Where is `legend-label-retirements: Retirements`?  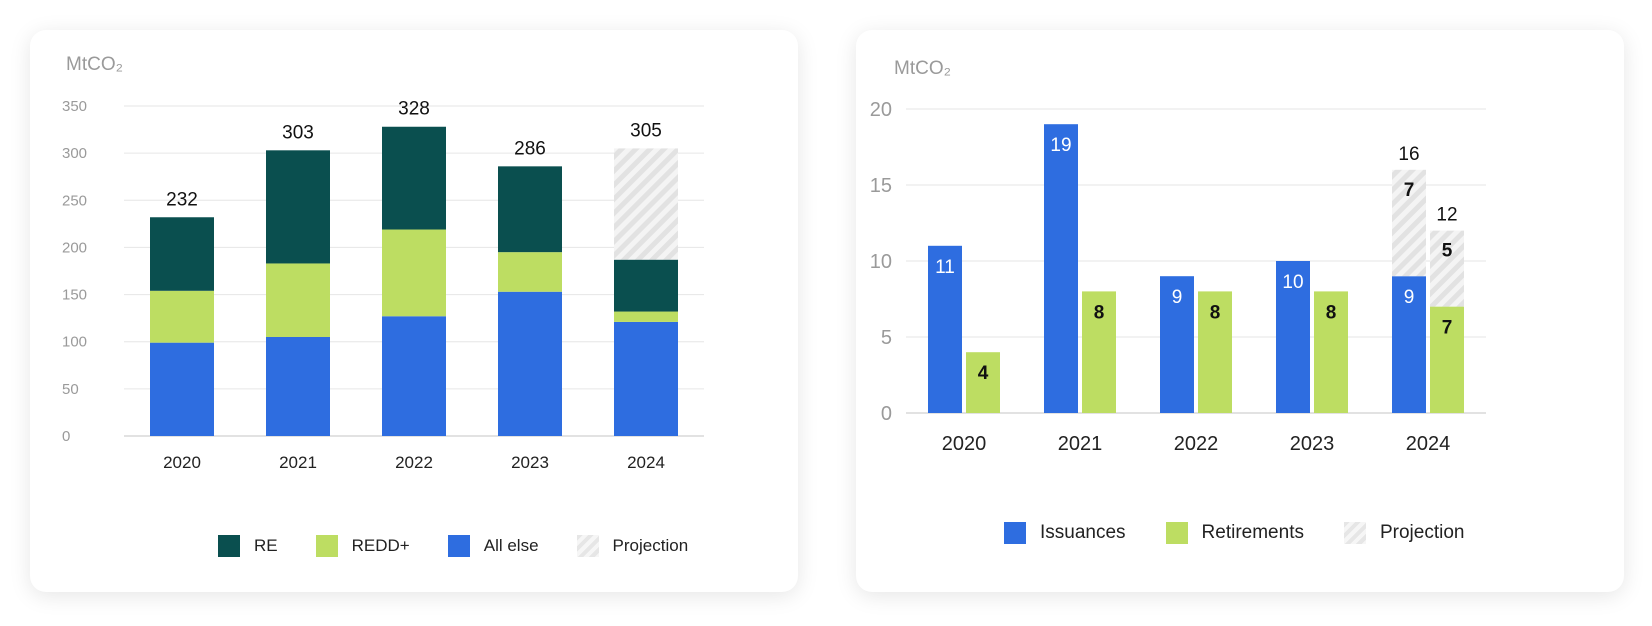
legend-label-retirements: Retirements is located at coordinates (1252, 532).